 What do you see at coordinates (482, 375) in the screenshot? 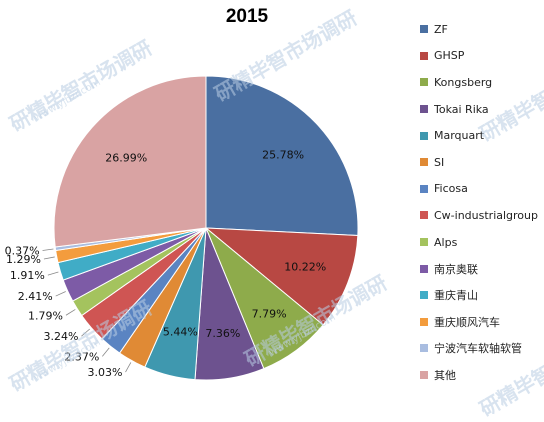
I see `legend-item: 其他` at bounding box center [482, 375].